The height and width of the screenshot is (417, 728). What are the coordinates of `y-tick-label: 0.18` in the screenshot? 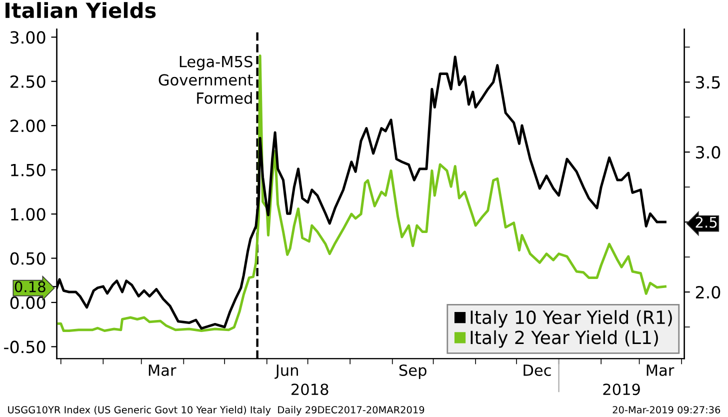 It's located at (30, 286).